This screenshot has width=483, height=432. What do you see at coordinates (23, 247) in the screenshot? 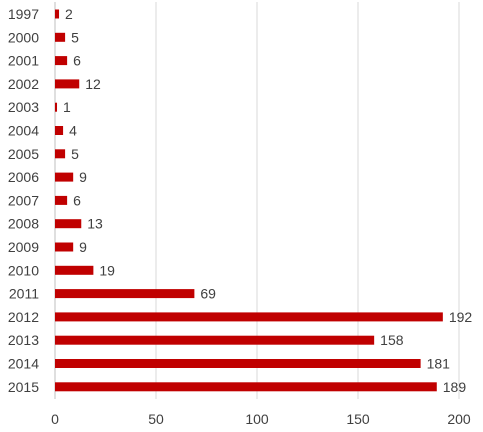
I see `category-label-2009: 2009` at bounding box center [23, 247].